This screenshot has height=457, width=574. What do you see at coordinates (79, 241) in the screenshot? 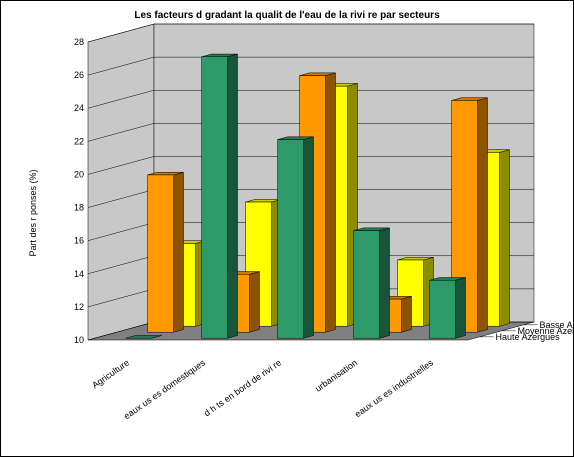
I see `y-tick-label: 16` at bounding box center [79, 241].